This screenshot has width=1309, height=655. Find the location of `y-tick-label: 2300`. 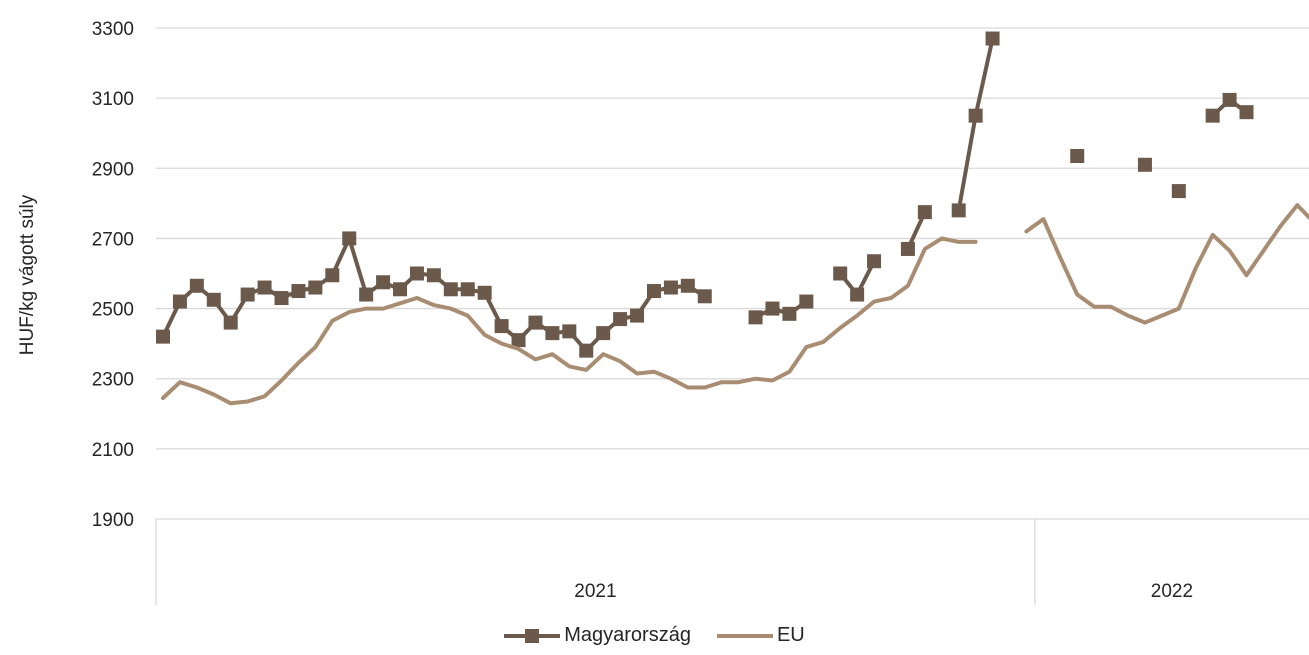

y-tick-label: 2300 is located at coordinates (113, 380).